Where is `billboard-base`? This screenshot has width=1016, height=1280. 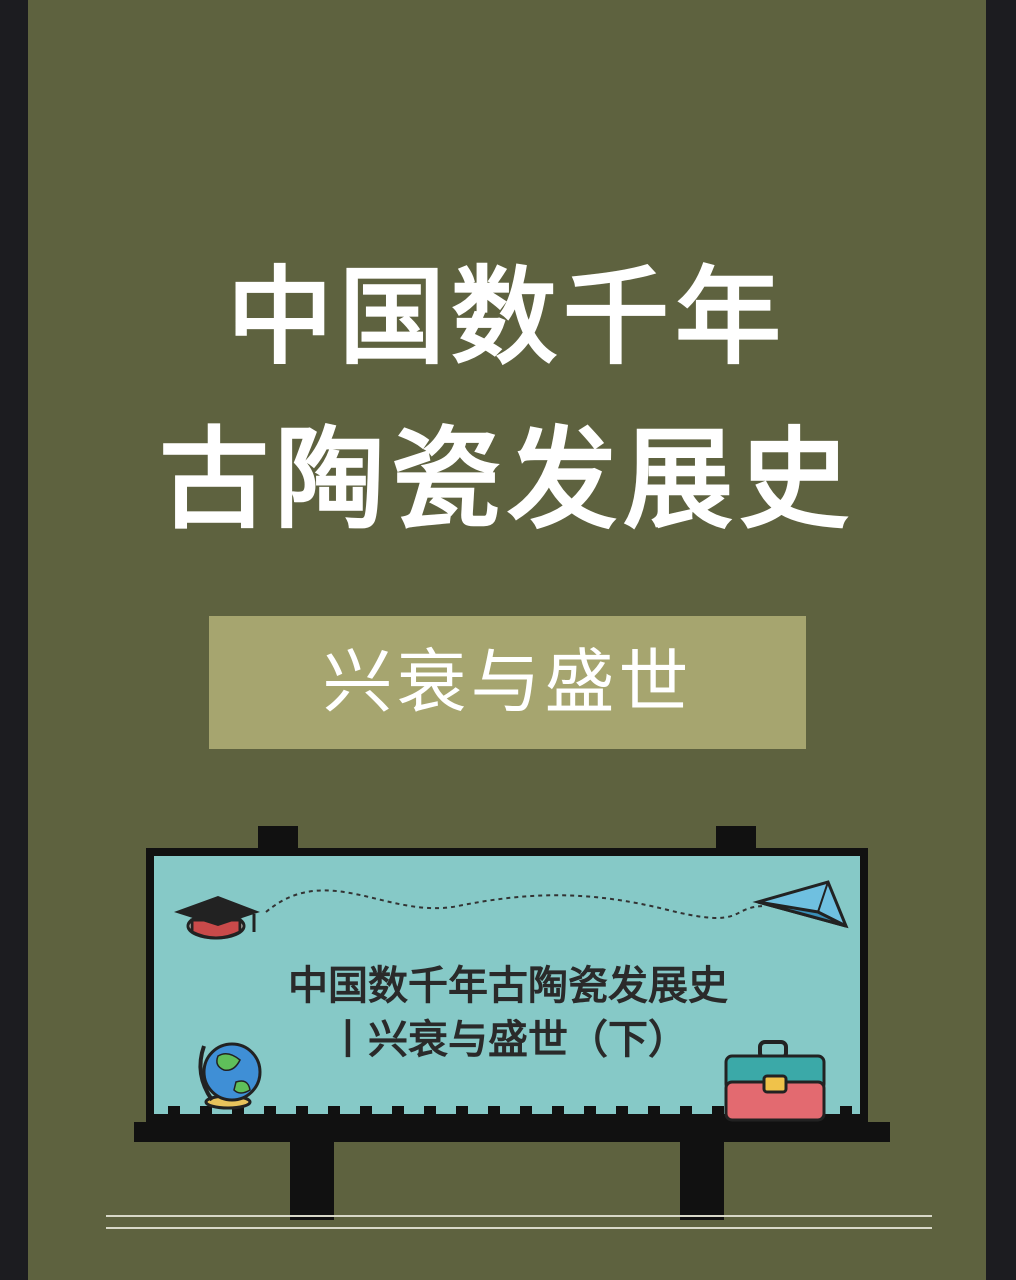
billboard-base is located at coordinates (512, 1132).